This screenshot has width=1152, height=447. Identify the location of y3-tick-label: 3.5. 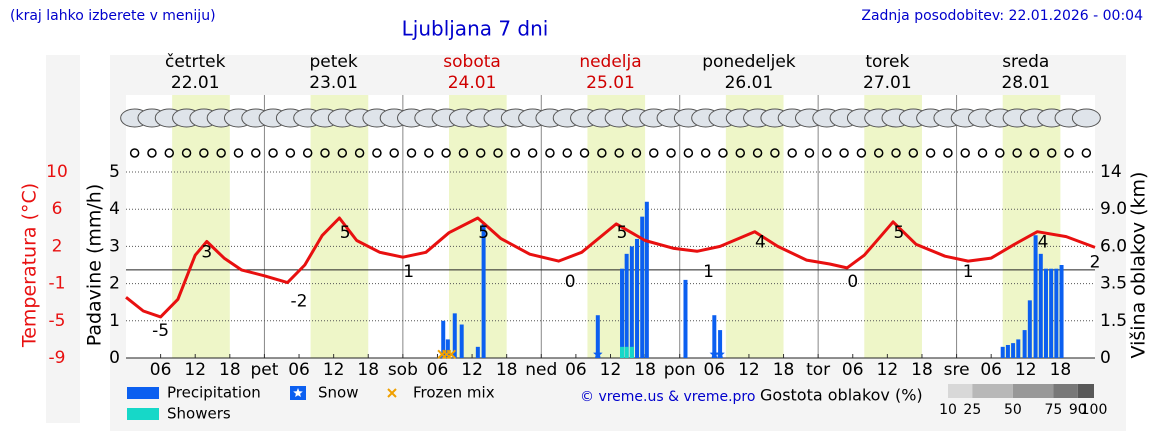
(1113, 284).